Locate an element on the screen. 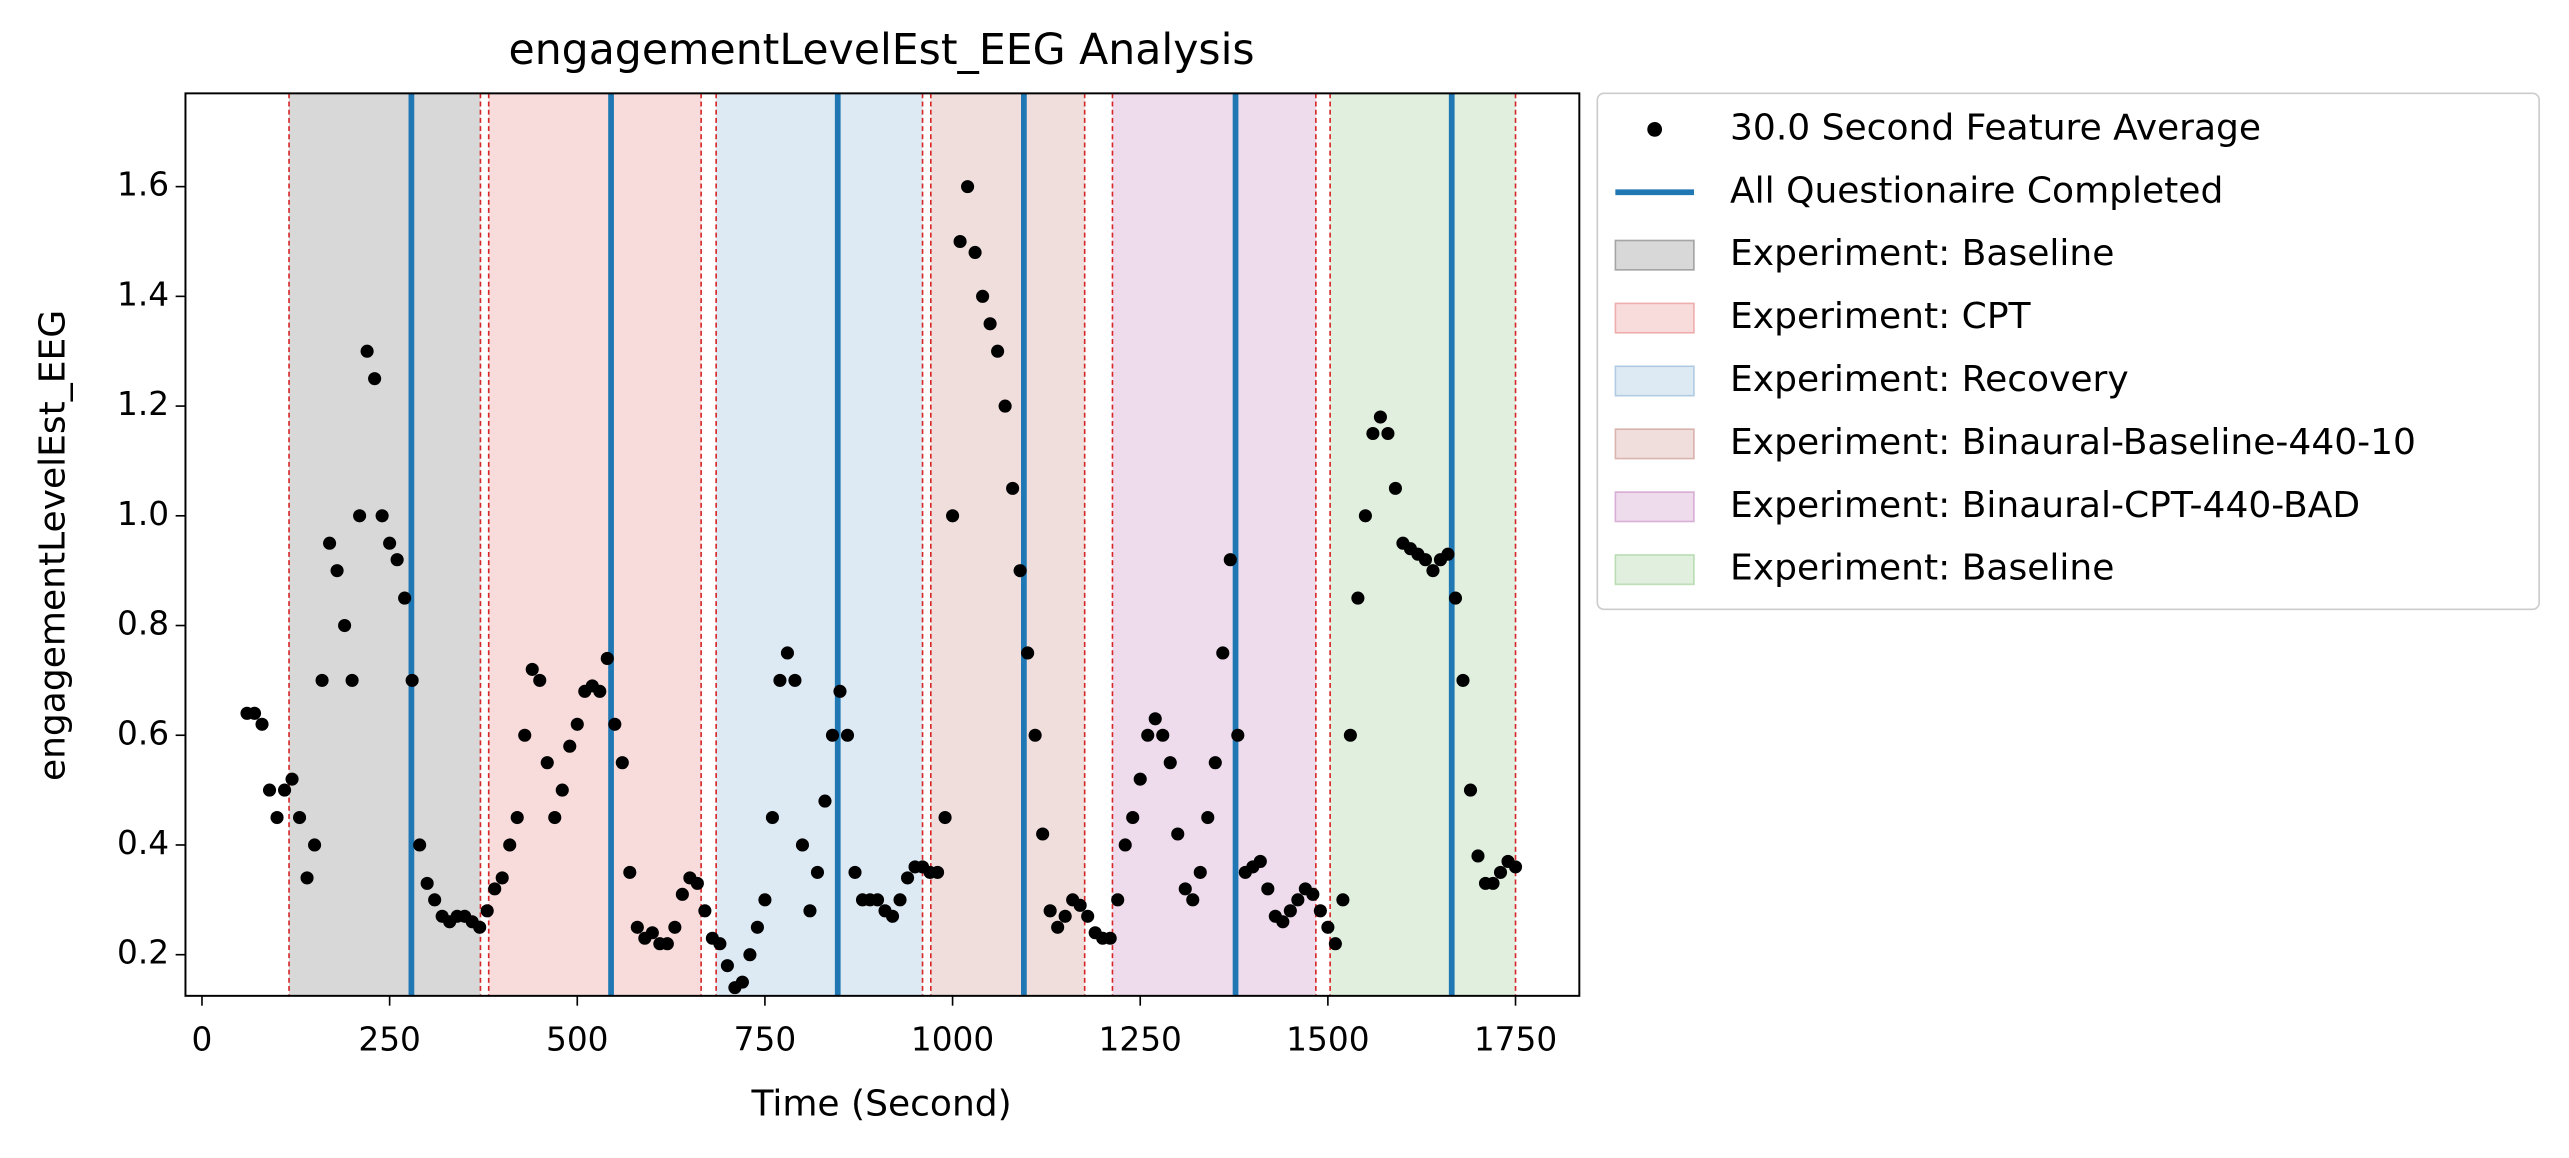 Image resolution: width=2569 pixels, height=1158 pixels. y-axis-label: engagementLevelEst_EEG is located at coordinates (52, 545).